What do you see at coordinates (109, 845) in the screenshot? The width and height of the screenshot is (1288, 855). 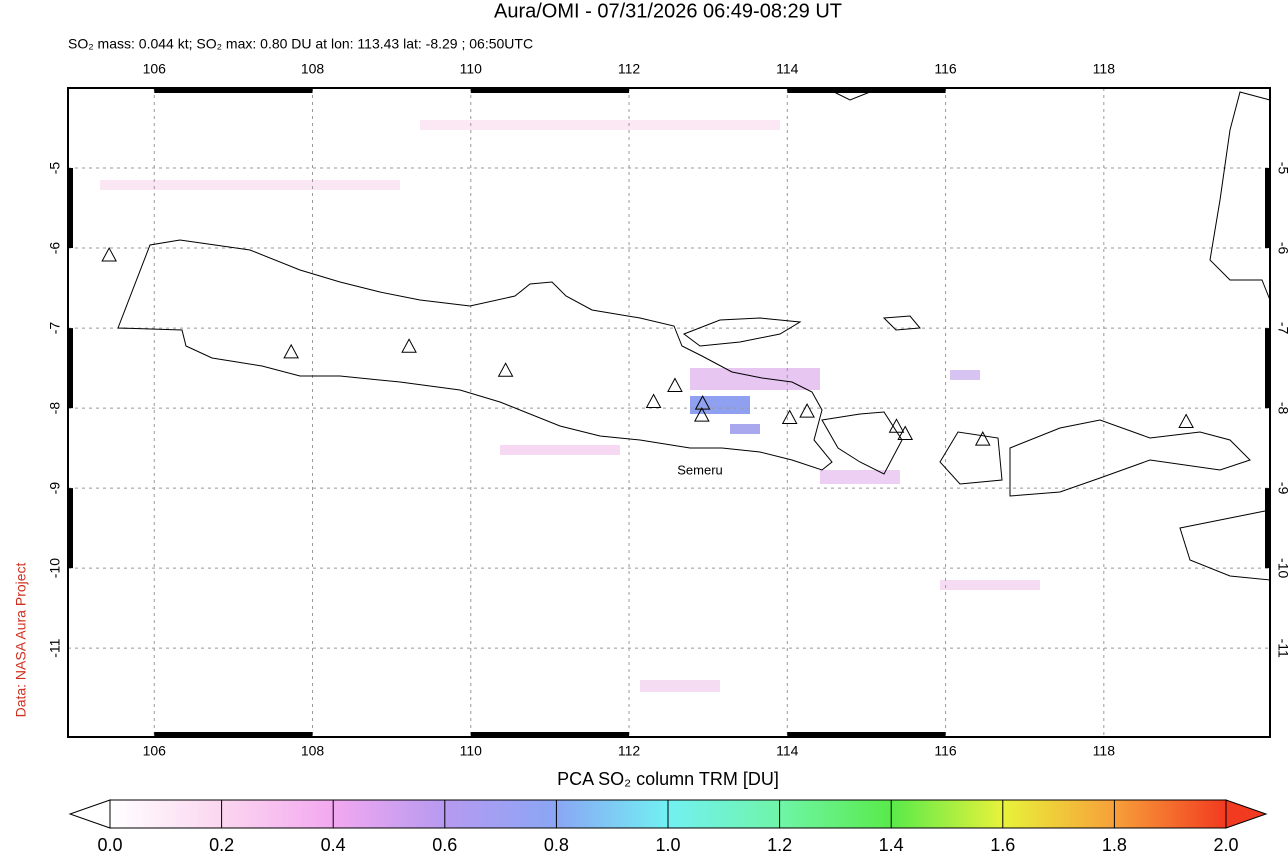 I see `colorbar-tick-label: 0.0` at bounding box center [109, 845].